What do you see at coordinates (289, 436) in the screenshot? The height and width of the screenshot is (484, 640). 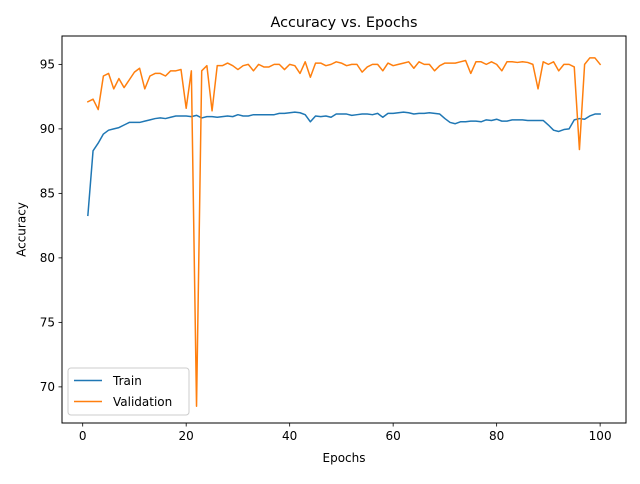 I see `x-tick-label: 40` at bounding box center [289, 436].